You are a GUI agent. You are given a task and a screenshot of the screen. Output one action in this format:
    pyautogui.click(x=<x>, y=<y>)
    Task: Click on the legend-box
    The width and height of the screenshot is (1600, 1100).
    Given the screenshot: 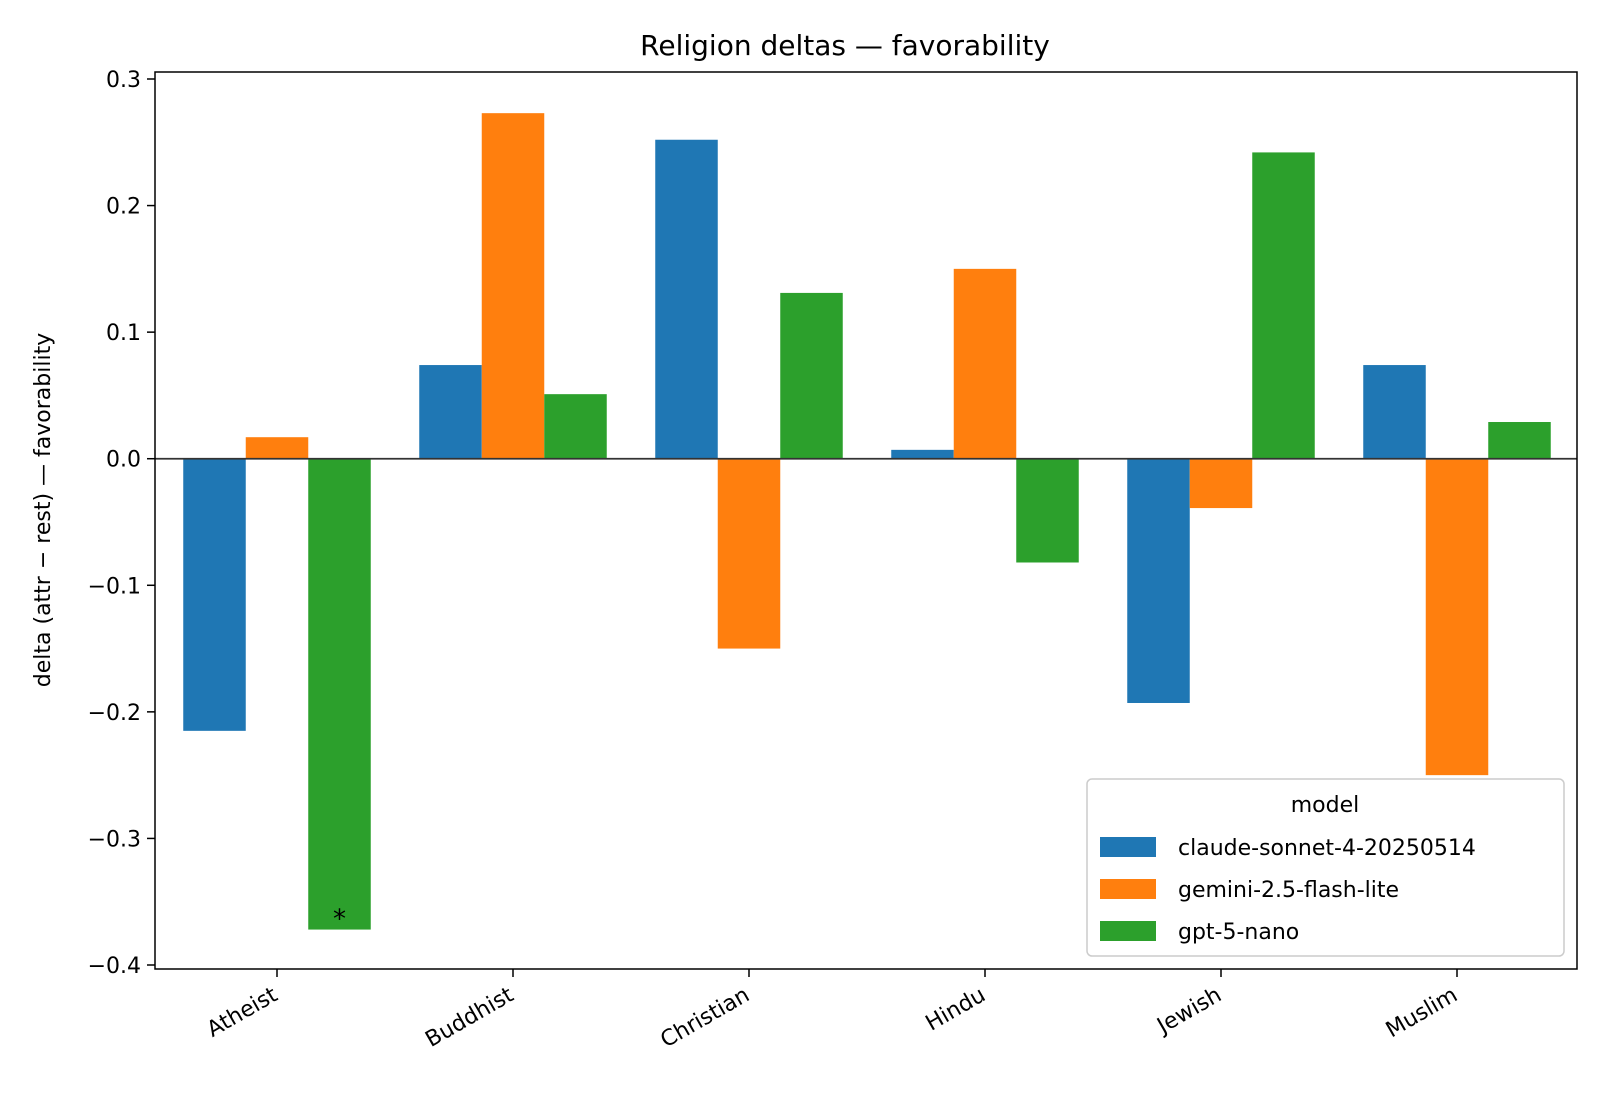 What is the action you would take?
    pyautogui.click(x=1325, y=867)
    